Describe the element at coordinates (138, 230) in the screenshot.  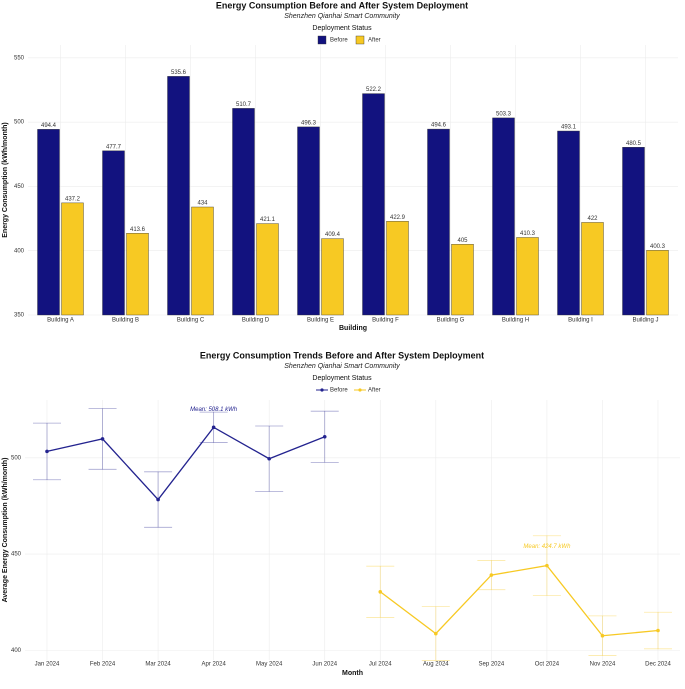
I see `data-label: 413.6` at that location.